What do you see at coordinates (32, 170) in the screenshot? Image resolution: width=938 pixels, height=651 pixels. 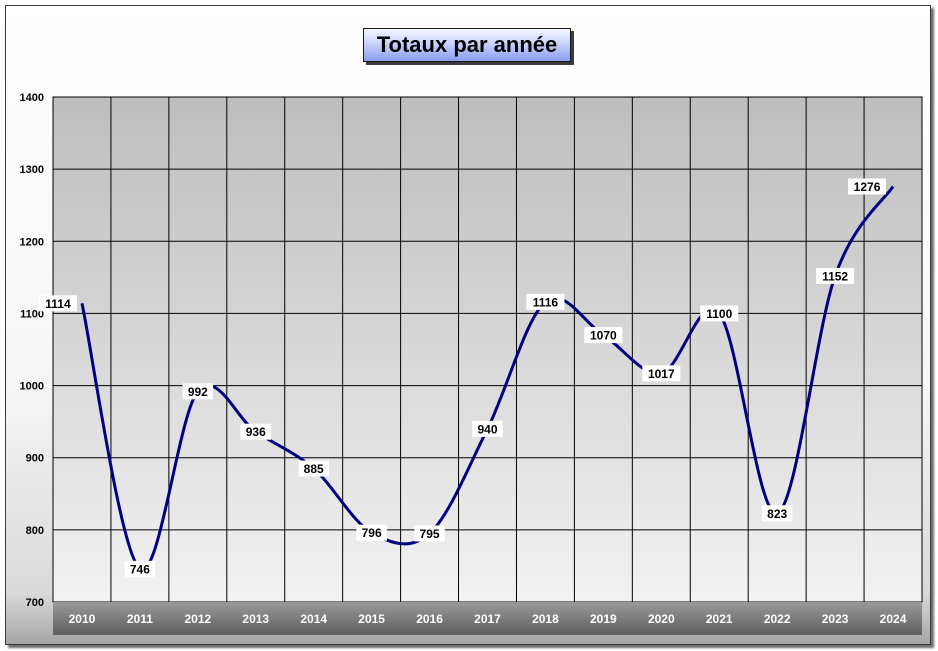 I see `y-tick-label: 1300` at bounding box center [32, 170].